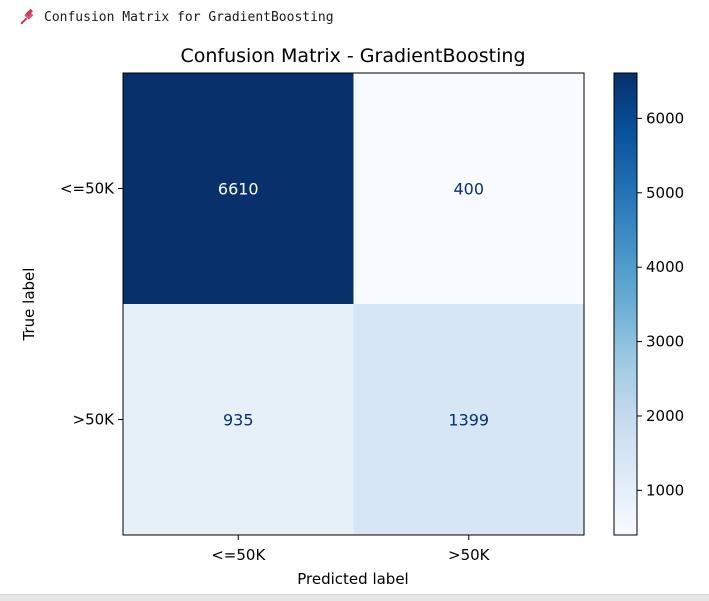 The width and height of the screenshot is (709, 601). Describe the element at coordinates (87, 189) in the screenshot. I see `y-tick-label: <=50K` at that location.